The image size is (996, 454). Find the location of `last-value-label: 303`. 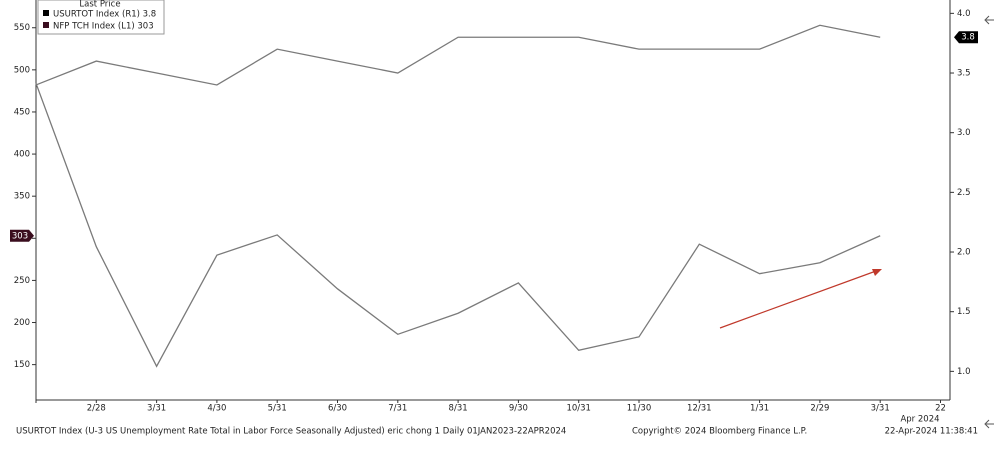

last-value-label: 303 is located at coordinates (20, 236).